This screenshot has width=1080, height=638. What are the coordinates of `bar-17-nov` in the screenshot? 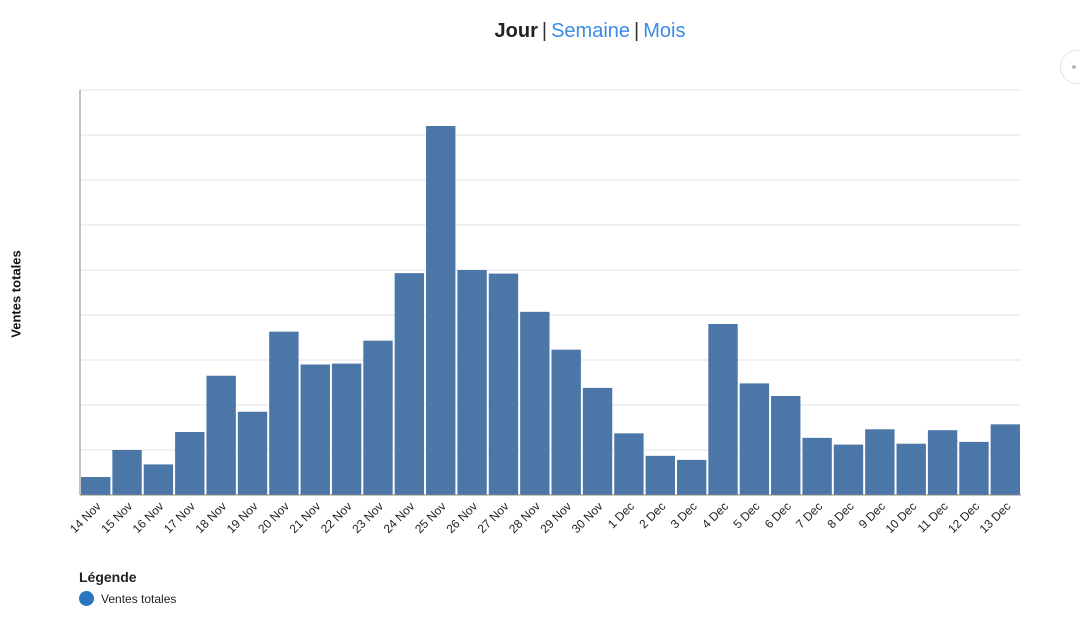 It's located at (190, 463).